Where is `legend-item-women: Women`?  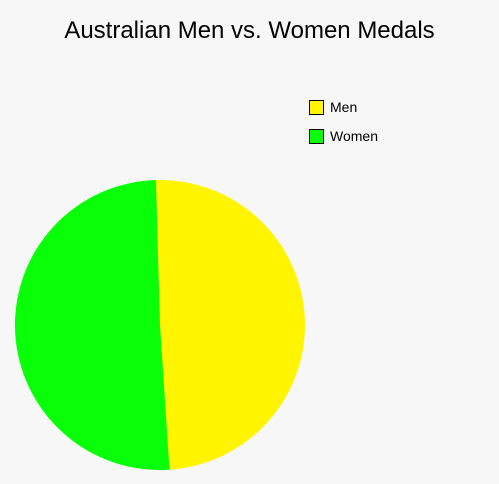 legend-item-women: Women is located at coordinates (343, 136).